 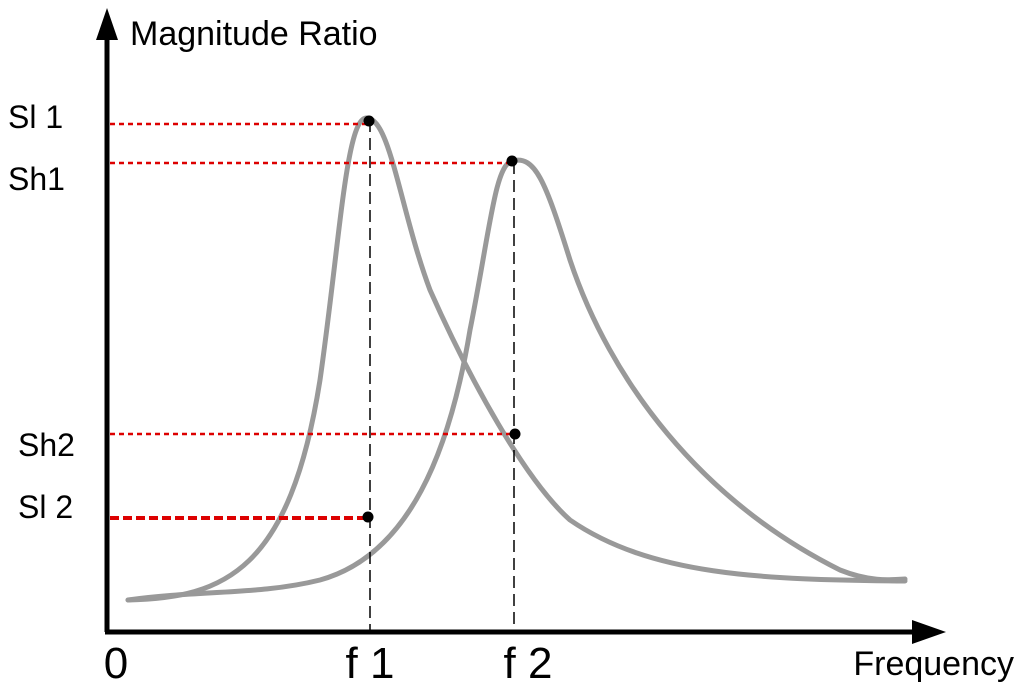 I want to click on sh1-marker, so click(x=512, y=161).